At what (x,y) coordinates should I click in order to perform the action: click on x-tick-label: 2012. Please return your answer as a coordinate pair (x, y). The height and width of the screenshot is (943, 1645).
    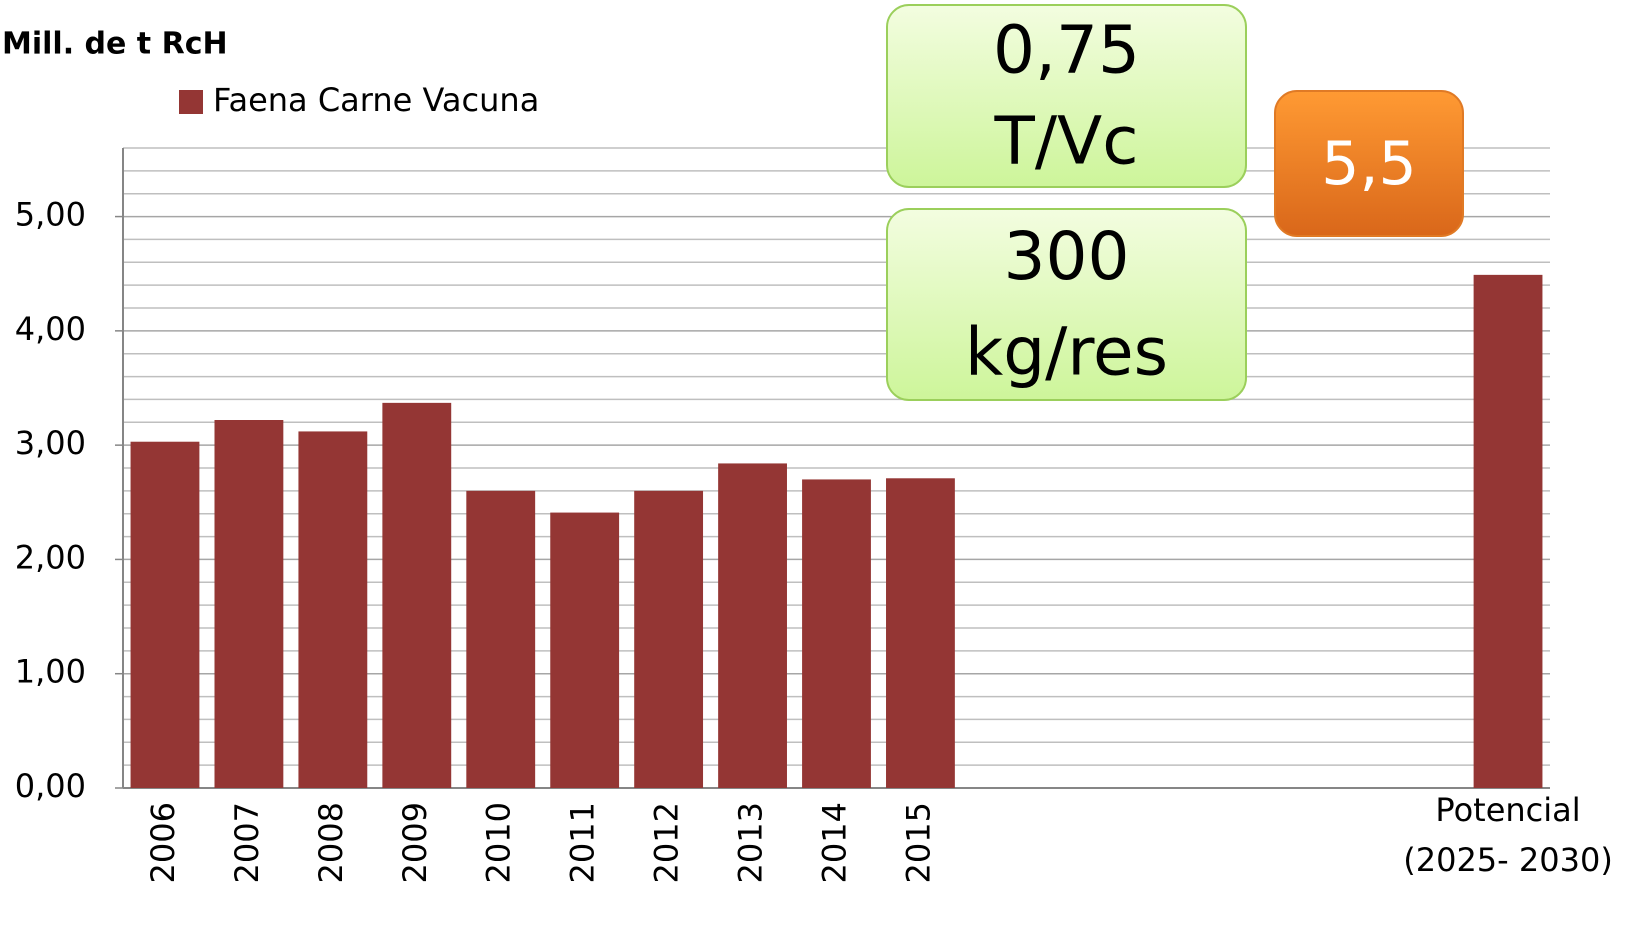
    Looking at the image, I should click on (667, 842).